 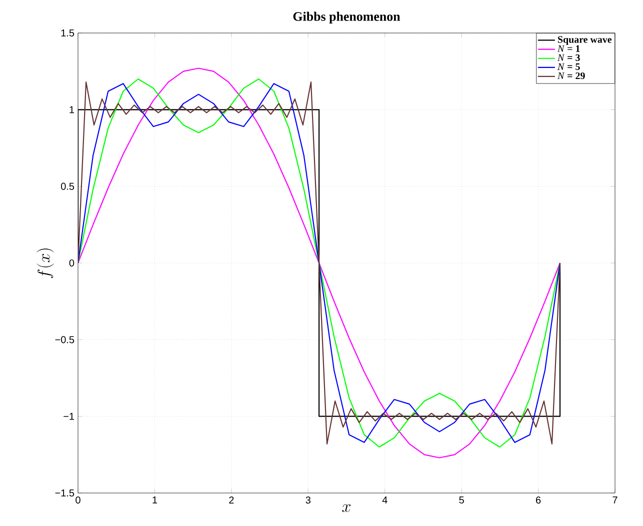 What do you see at coordinates (571, 76) in the screenshot?
I see `legend-label: N = 29` at bounding box center [571, 76].